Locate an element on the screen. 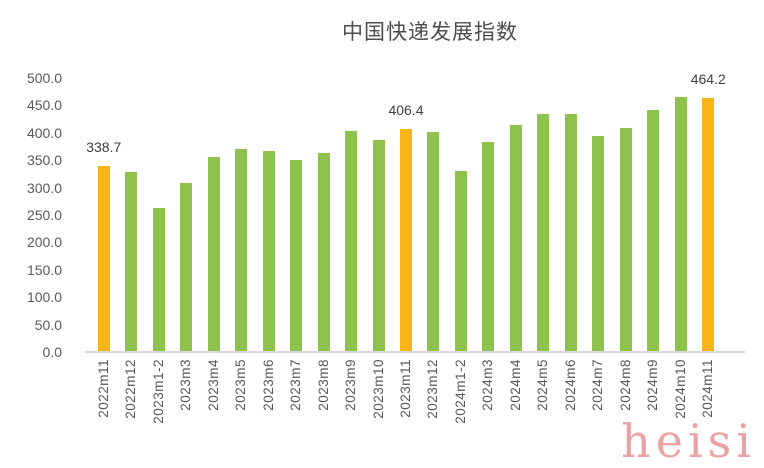 This screenshot has width=764, height=468. bar-value-label: 406.4 is located at coordinates (406, 110).